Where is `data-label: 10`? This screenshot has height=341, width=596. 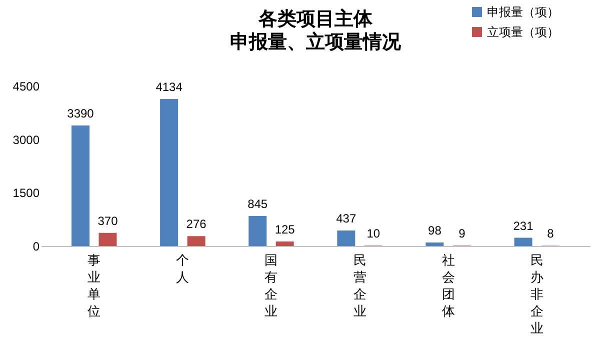 data-label: 10 is located at coordinates (373, 233).